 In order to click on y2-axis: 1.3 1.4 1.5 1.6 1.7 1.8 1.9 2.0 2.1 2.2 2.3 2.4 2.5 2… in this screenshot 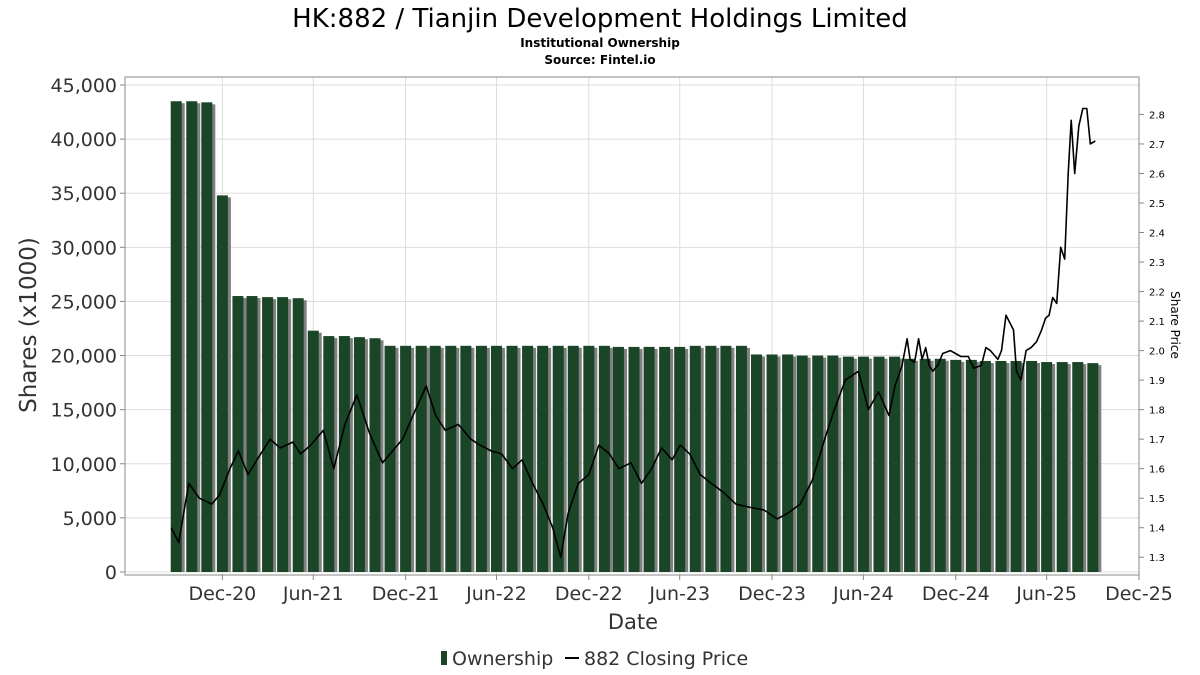, I will do `click(1152, 337)`.